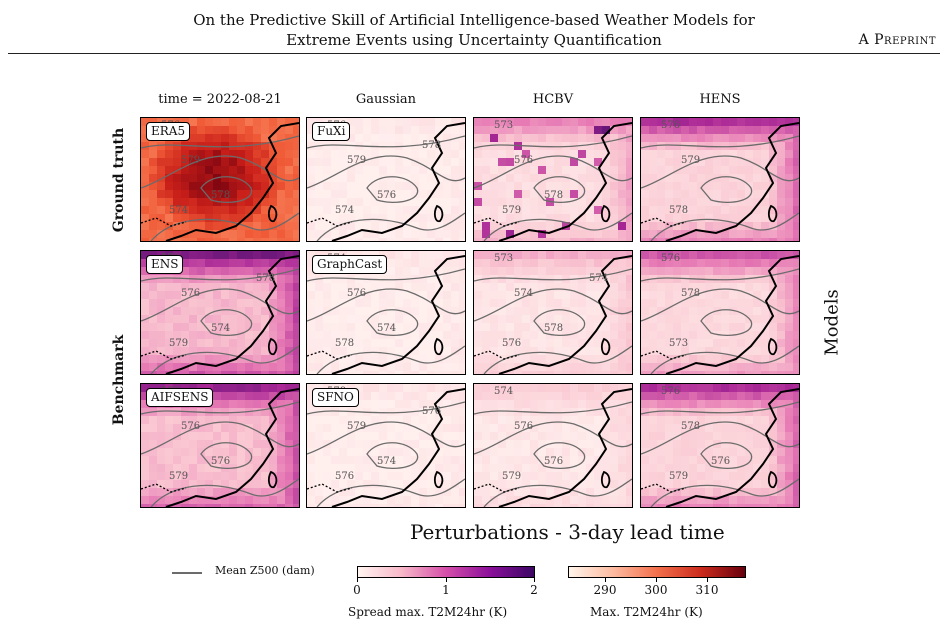 This screenshot has height=632, width=948. What do you see at coordinates (438, 479) in the screenshot?
I see `island-outline` at bounding box center [438, 479].